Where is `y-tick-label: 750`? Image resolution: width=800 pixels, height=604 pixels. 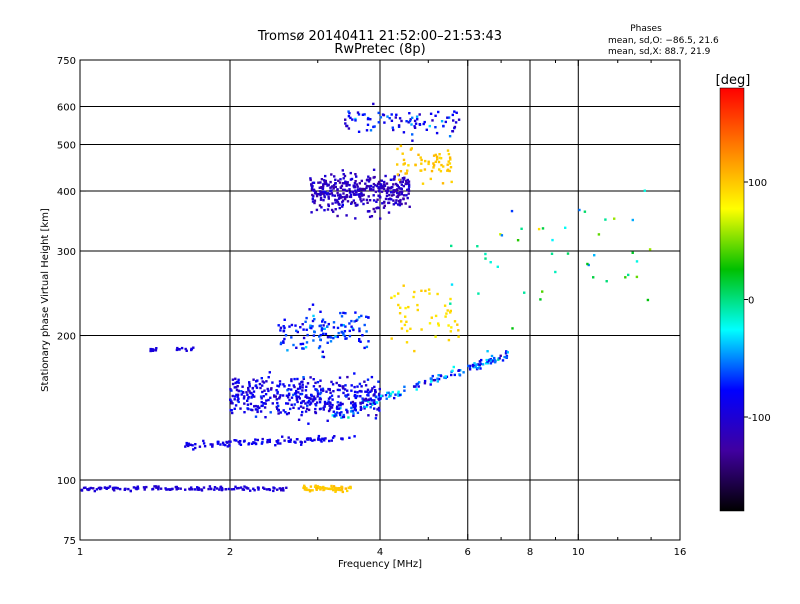 y-tick-label: 750 is located at coordinates (66, 61).